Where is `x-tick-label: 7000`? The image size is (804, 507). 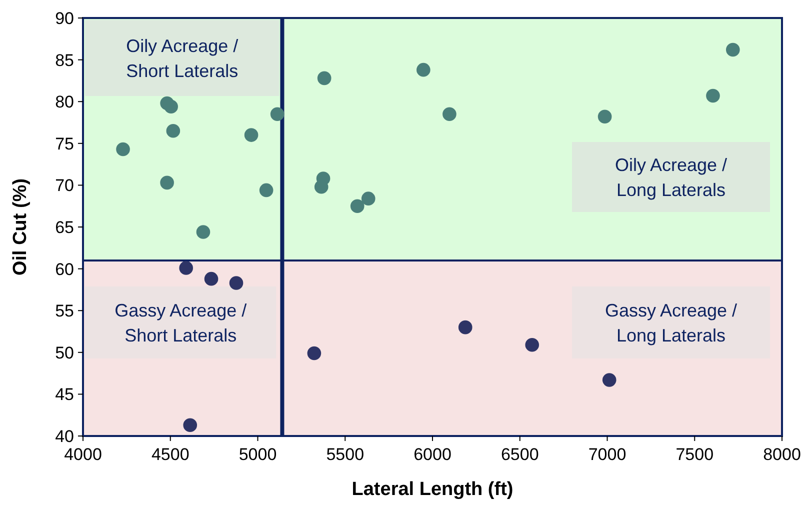
x-tick-label: 7000 is located at coordinates (607, 454).